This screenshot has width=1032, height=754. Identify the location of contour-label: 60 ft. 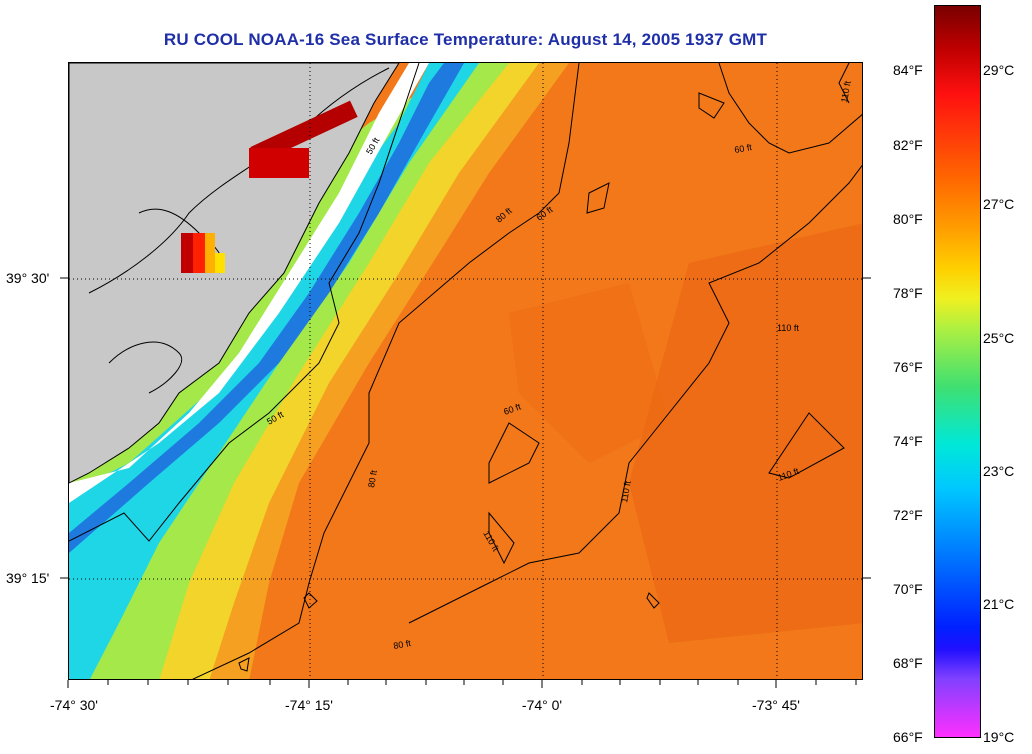
(743, 148).